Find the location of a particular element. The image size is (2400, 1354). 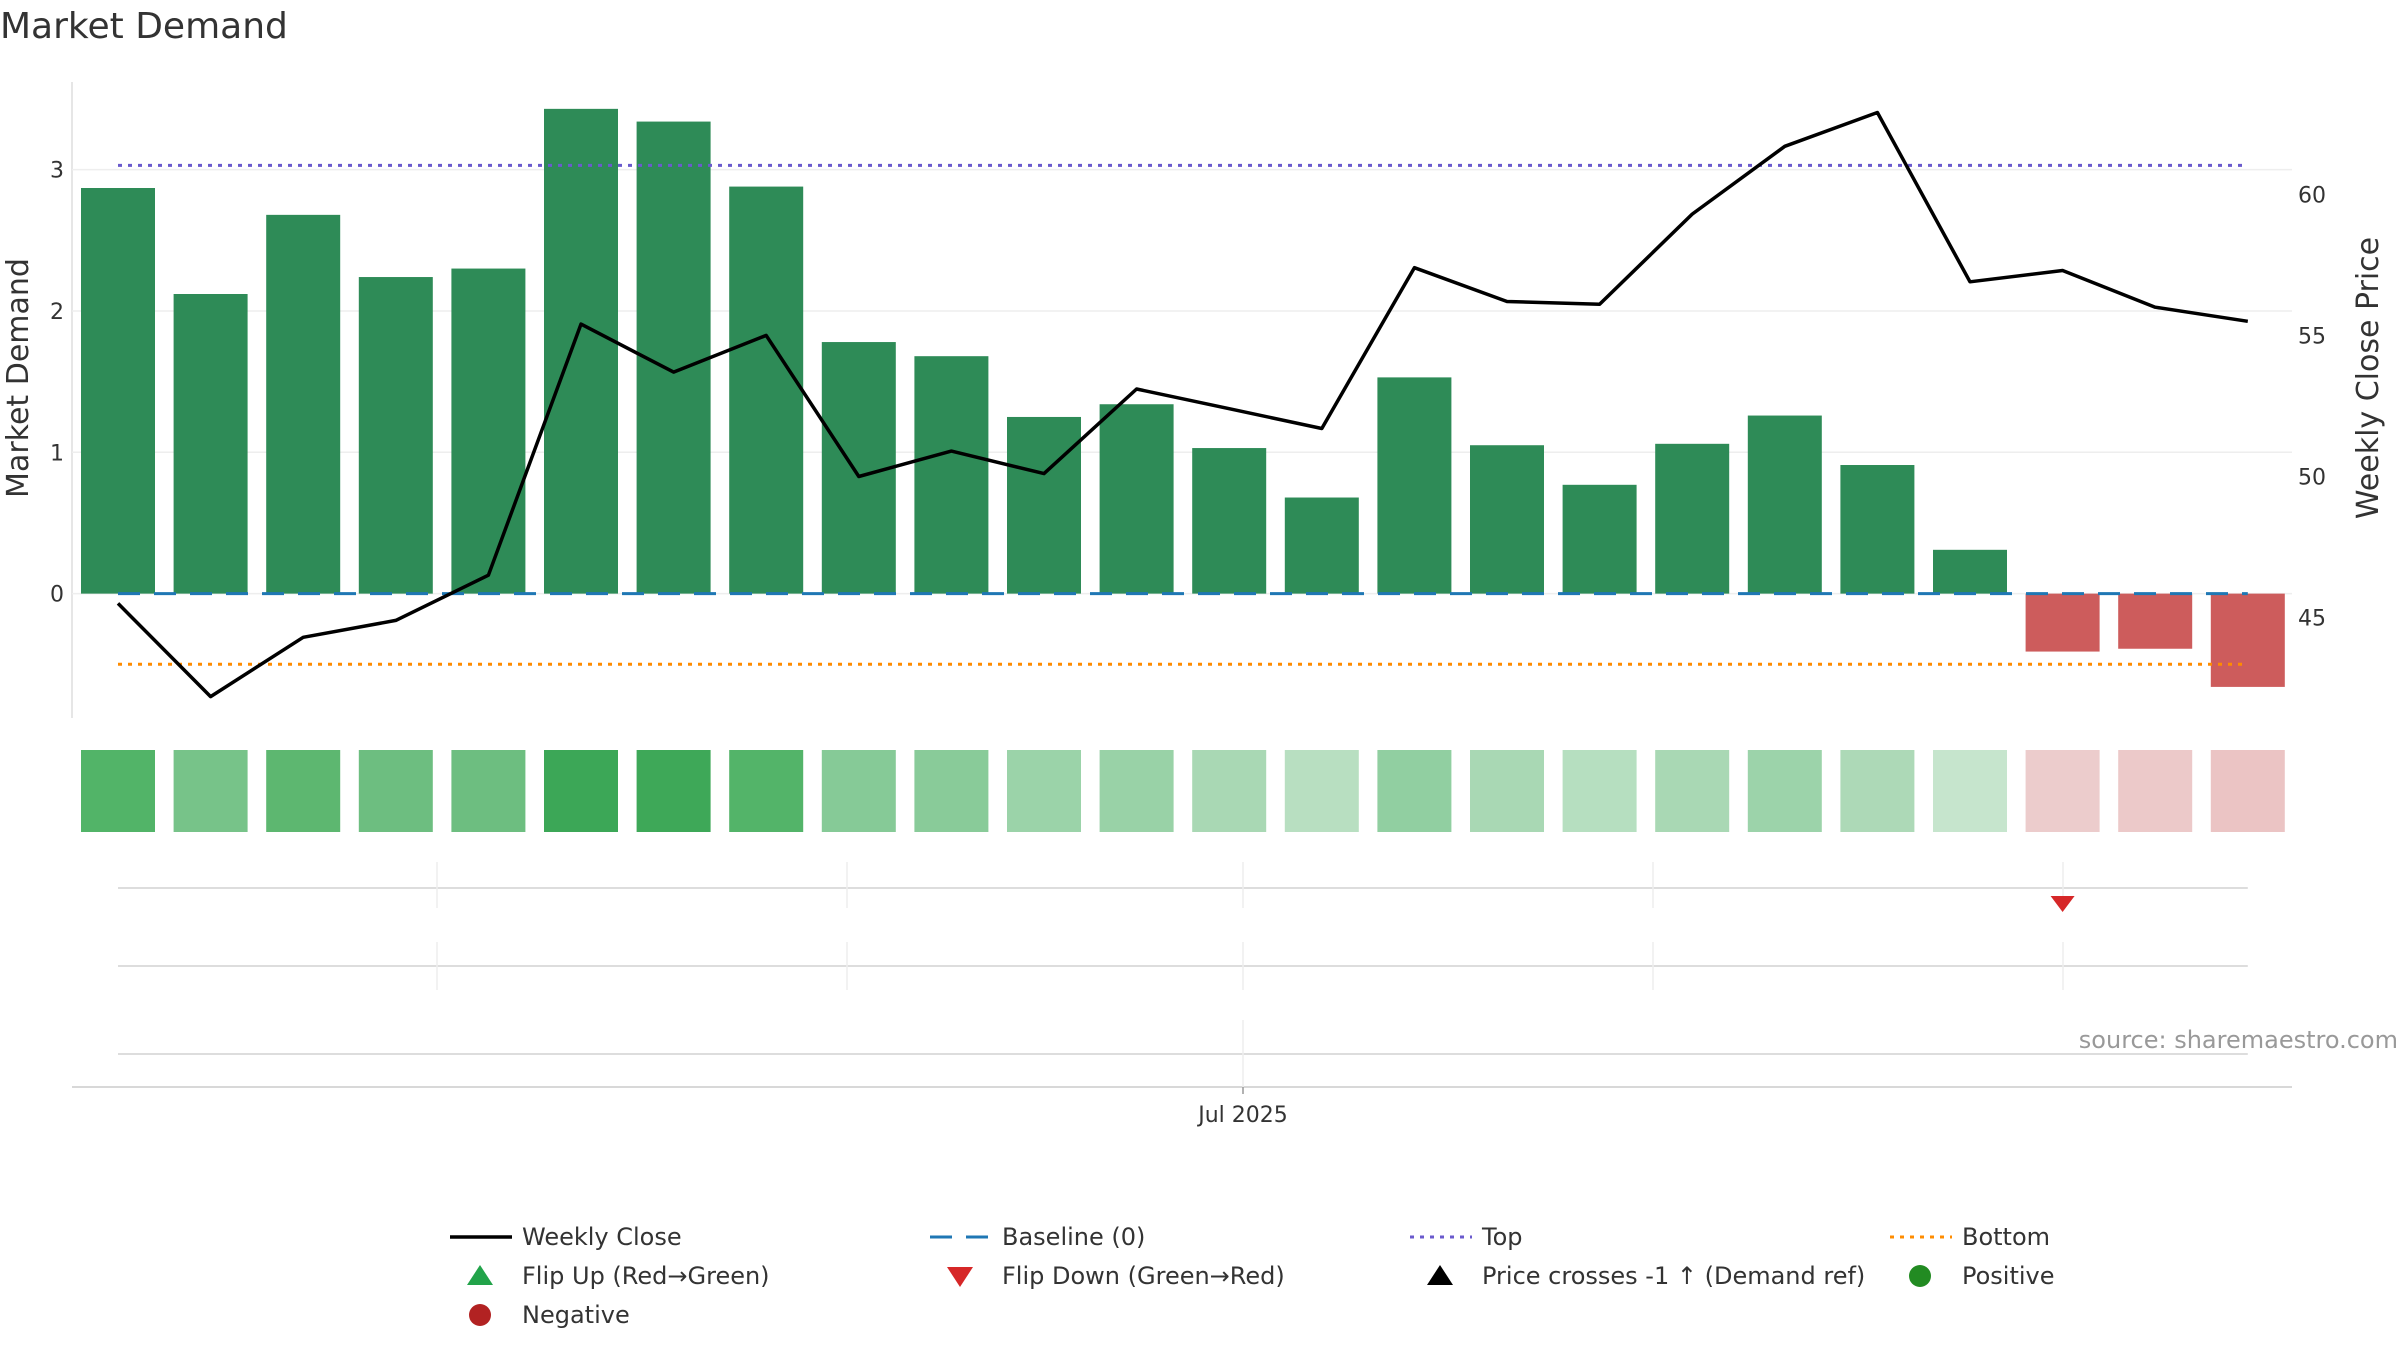

legend-label: Top is located at coordinates (1502, 1237).